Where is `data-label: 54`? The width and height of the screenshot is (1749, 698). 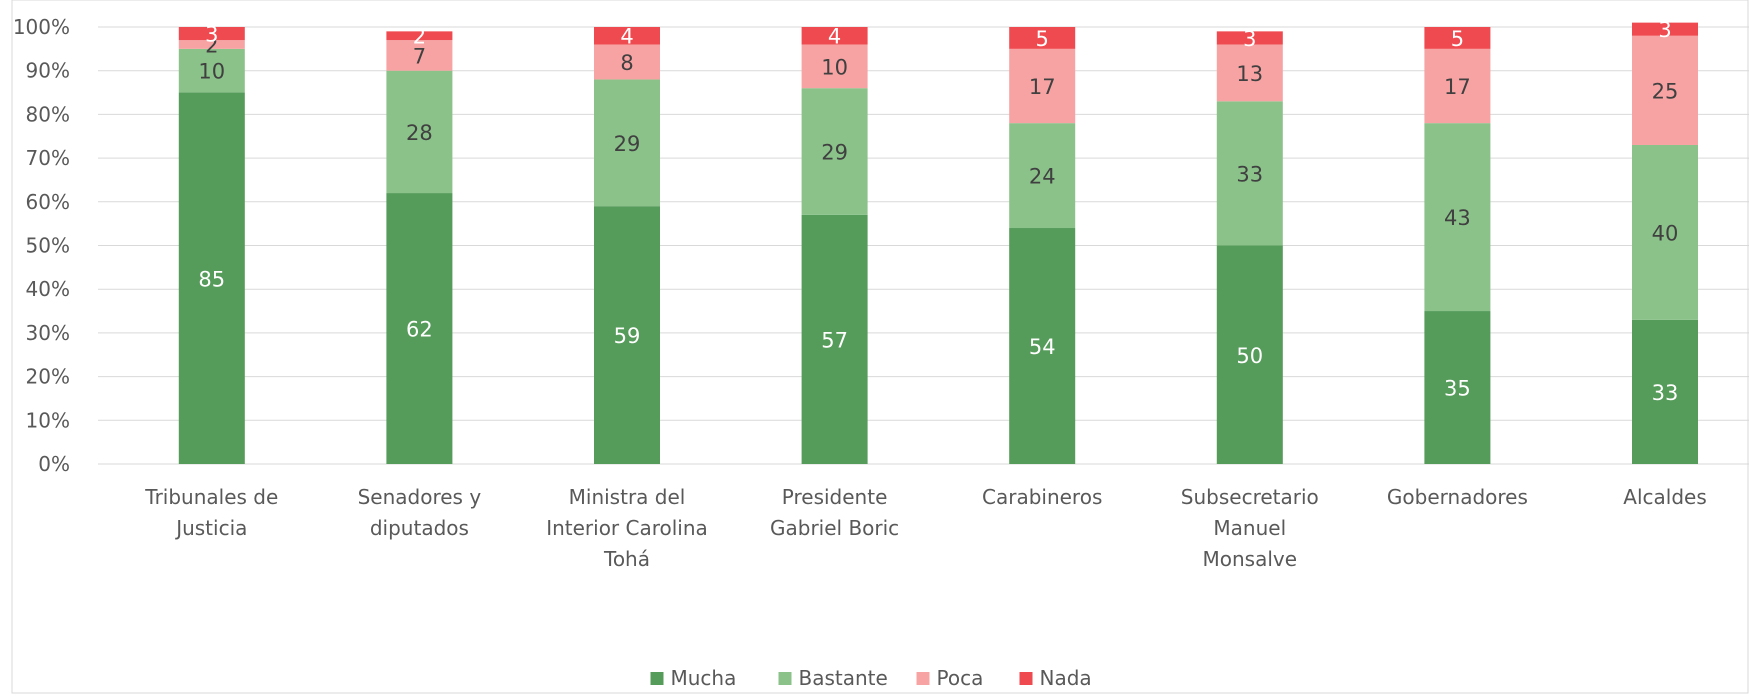 data-label: 54 is located at coordinates (1042, 347).